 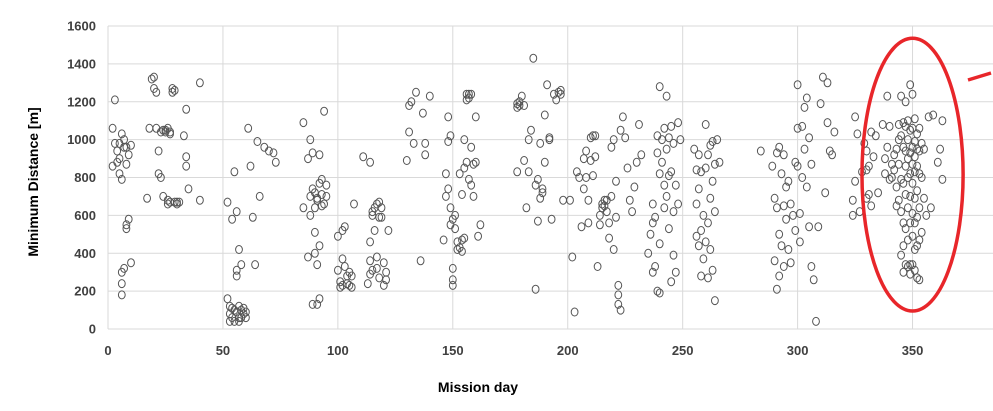 I want to click on x-tick-label: 150, so click(x=453, y=350).